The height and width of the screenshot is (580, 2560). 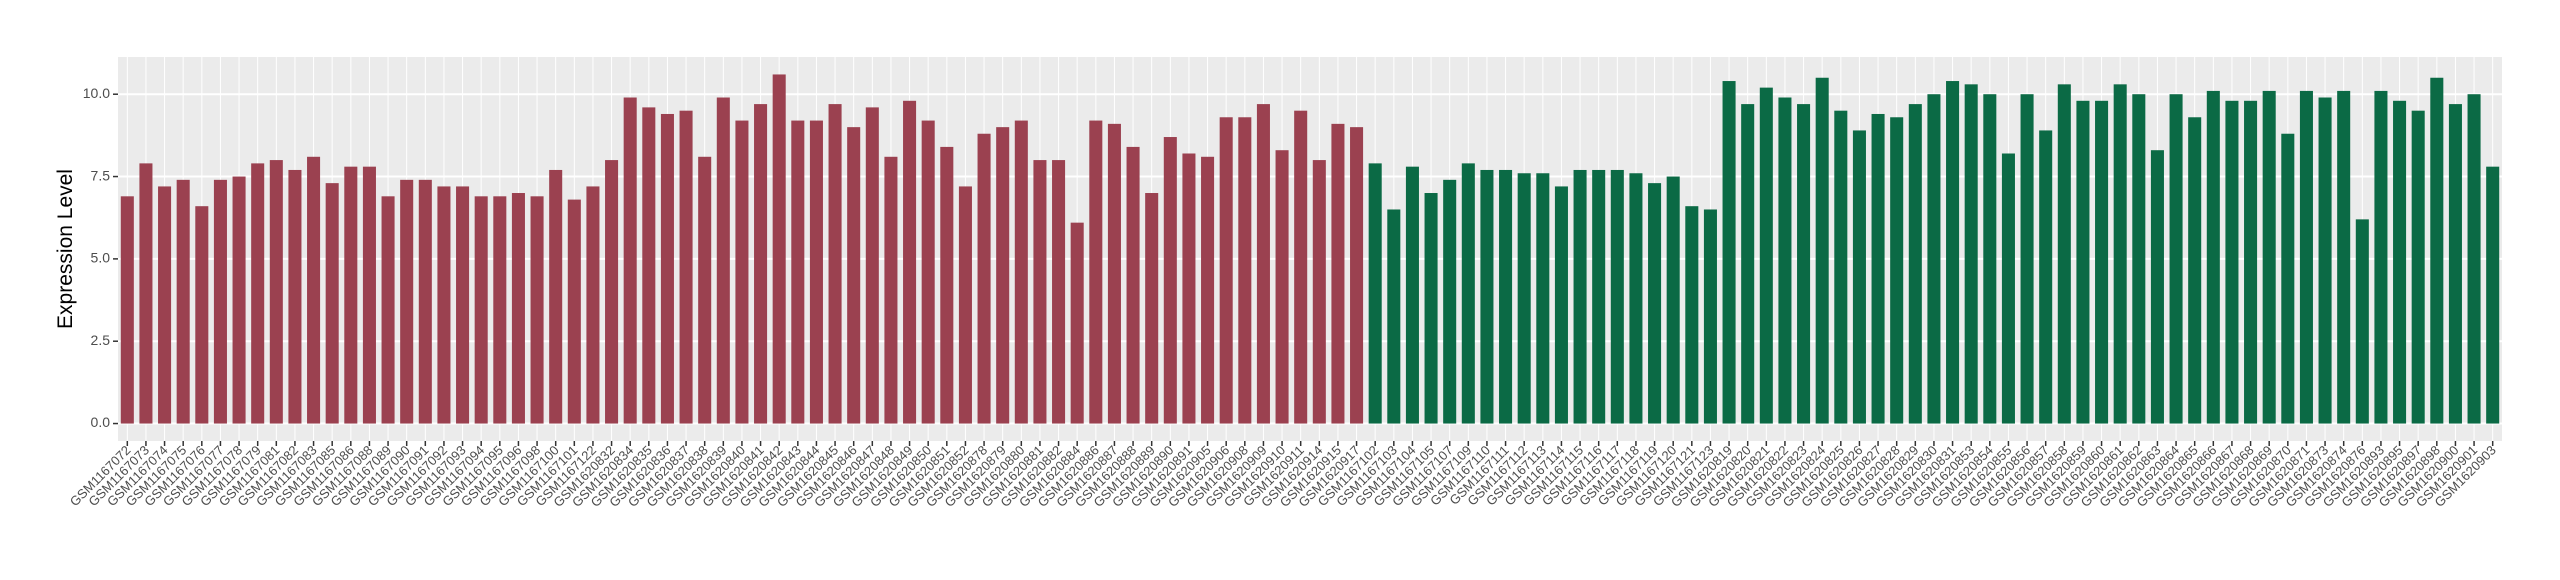 I want to click on y-tick-label: 7.5, so click(x=101, y=175).